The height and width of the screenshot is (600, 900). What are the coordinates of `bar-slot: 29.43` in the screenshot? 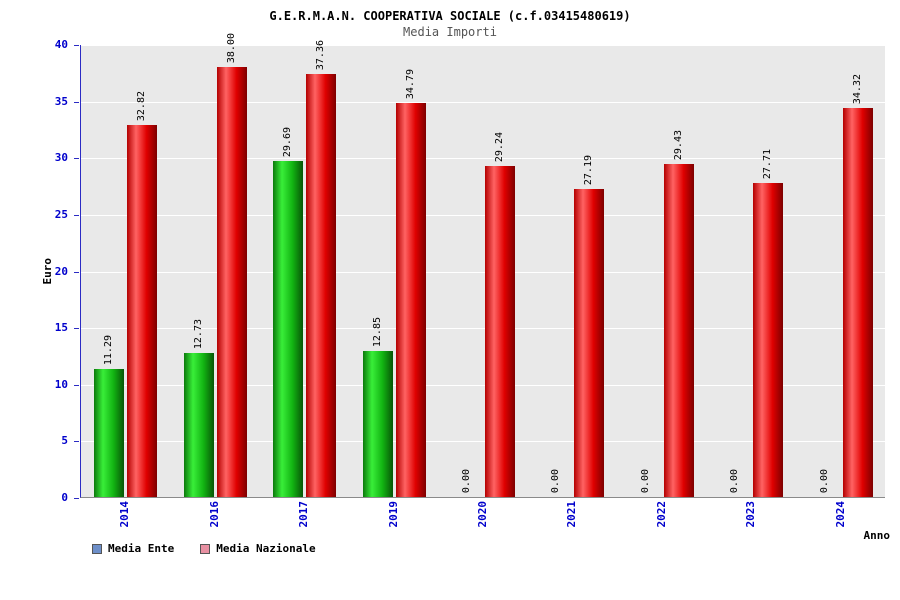 It's located at (678, 271).